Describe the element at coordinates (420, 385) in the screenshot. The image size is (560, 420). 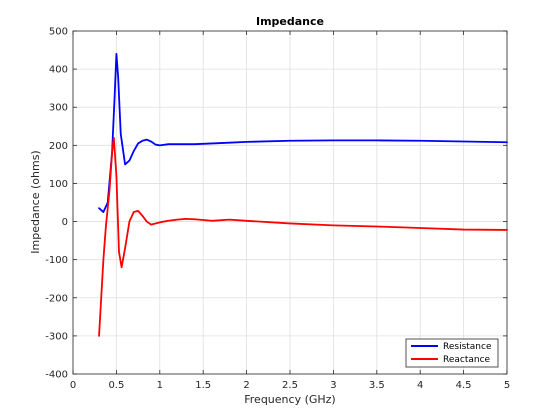
I see `x-tick-label: 4` at that location.